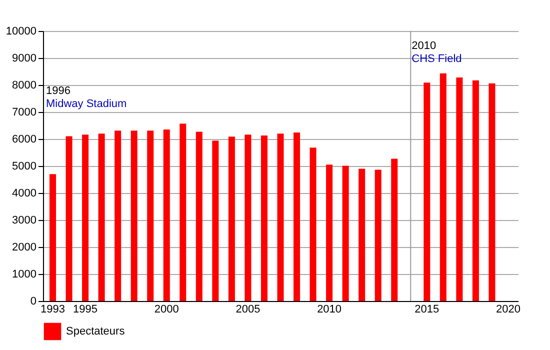 The height and width of the screenshot is (350, 550). What do you see at coordinates (437, 59) in the screenshot?
I see `annotation: CHS Field` at bounding box center [437, 59].